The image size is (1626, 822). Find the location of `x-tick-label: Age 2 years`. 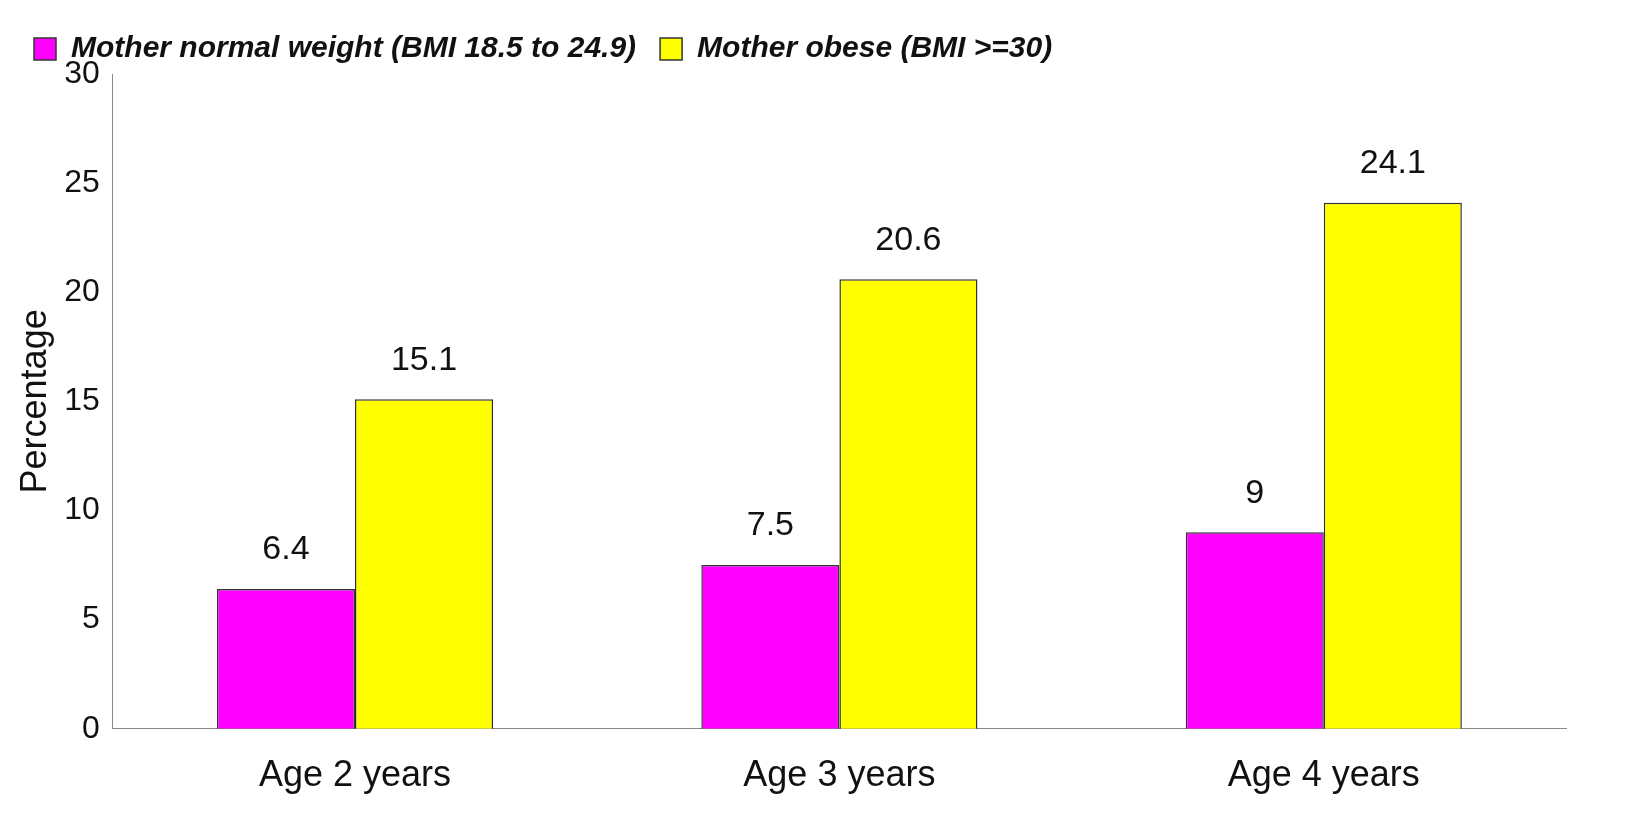

x-tick-label: Age 2 years is located at coordinates (355, 774).